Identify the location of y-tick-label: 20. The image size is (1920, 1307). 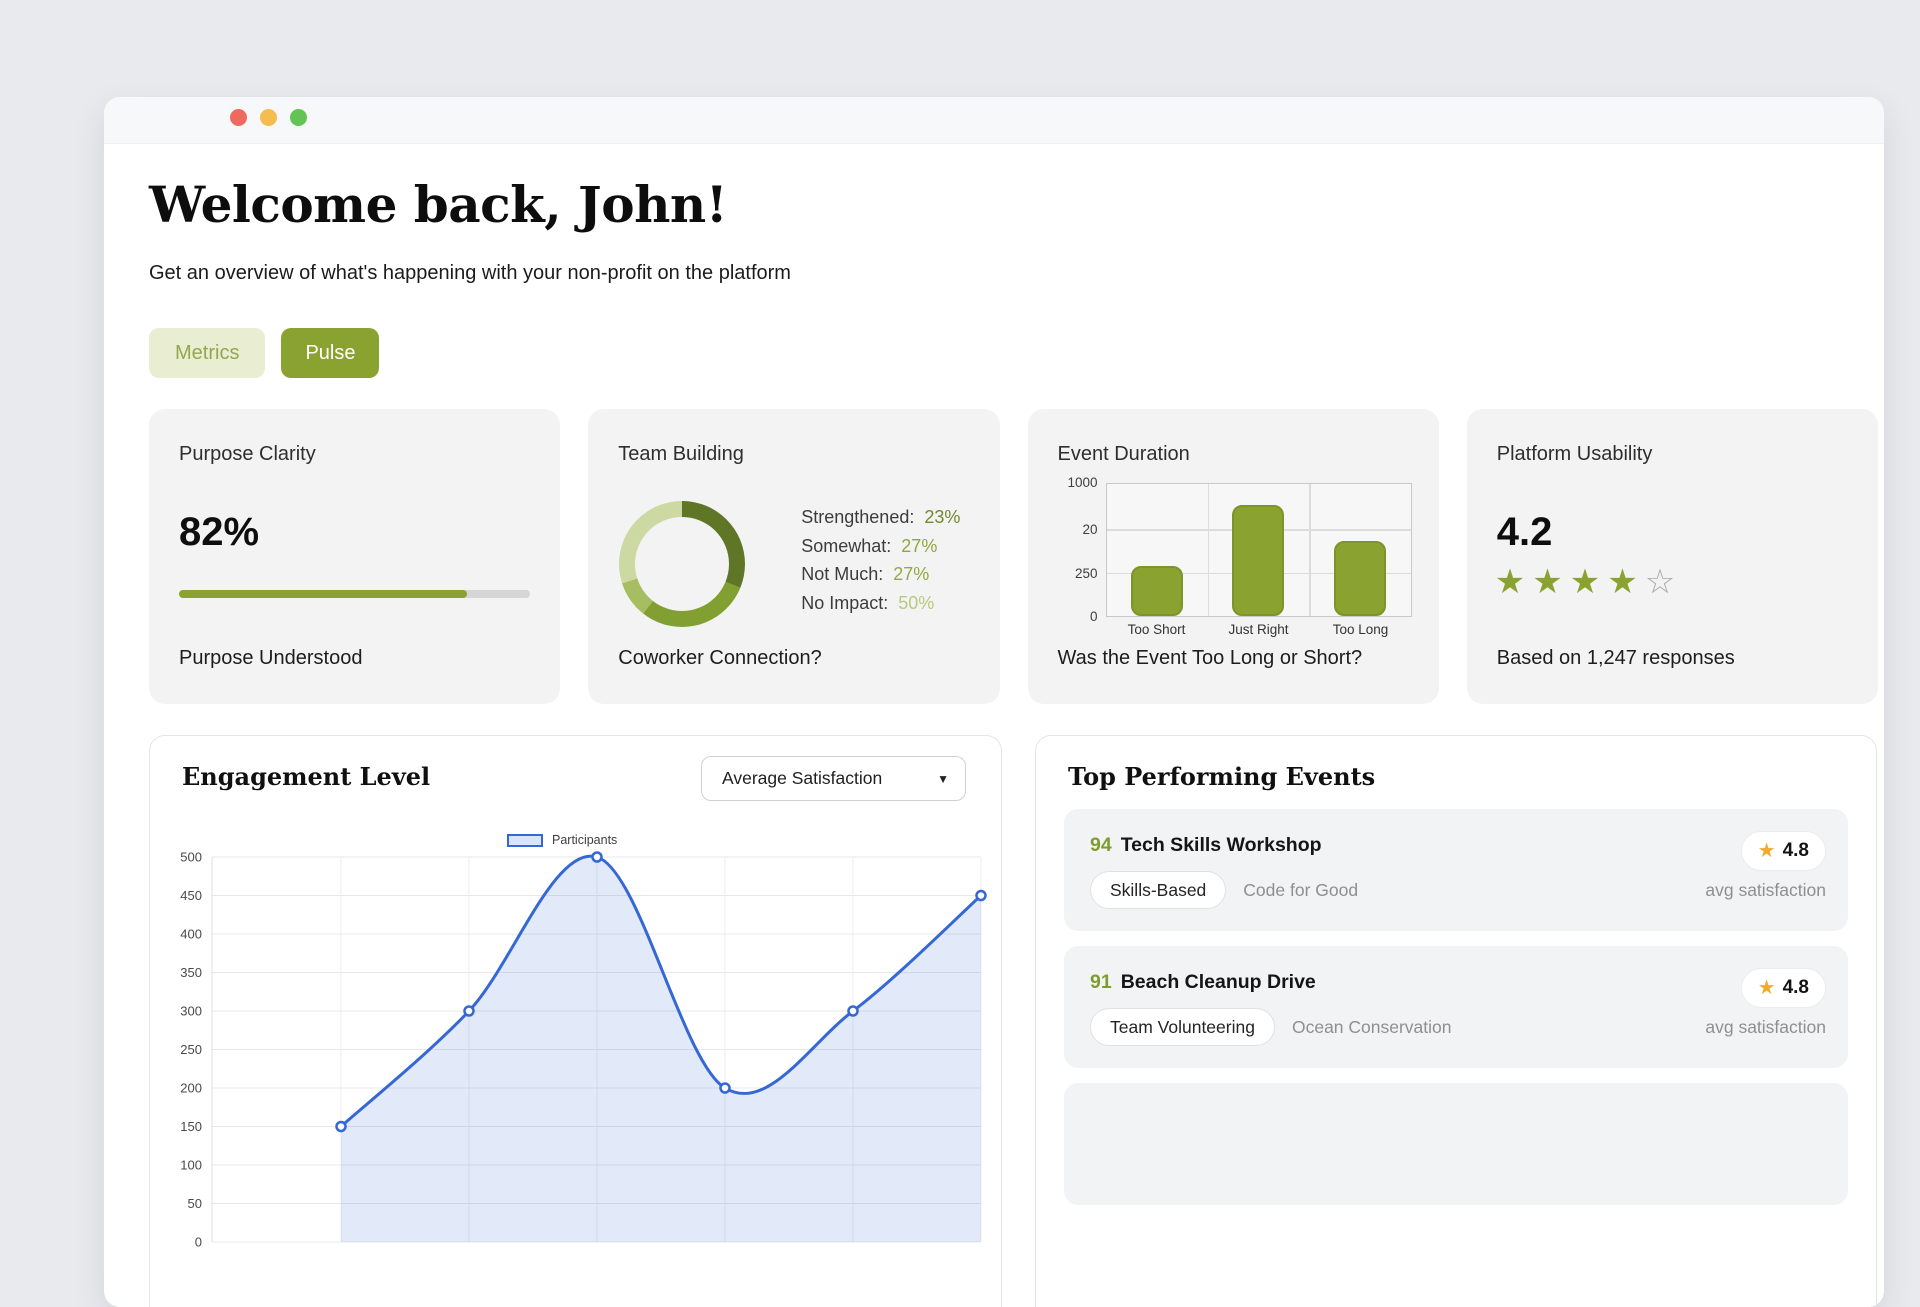
(1090, 529).